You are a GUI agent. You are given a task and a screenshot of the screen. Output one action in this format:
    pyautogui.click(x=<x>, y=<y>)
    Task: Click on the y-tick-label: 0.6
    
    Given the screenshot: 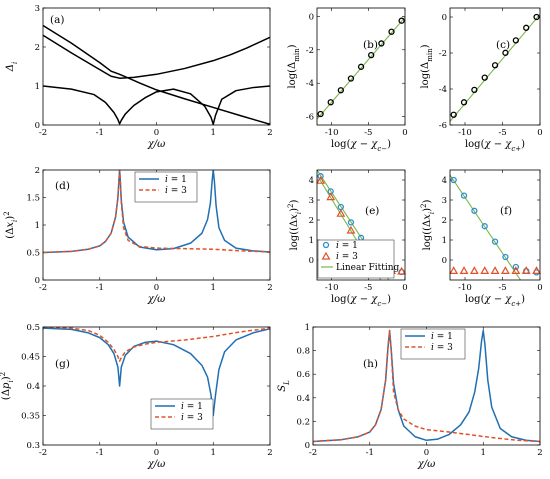 What is the action you would take?
    pyautogui.click(x=303, y=375)
    